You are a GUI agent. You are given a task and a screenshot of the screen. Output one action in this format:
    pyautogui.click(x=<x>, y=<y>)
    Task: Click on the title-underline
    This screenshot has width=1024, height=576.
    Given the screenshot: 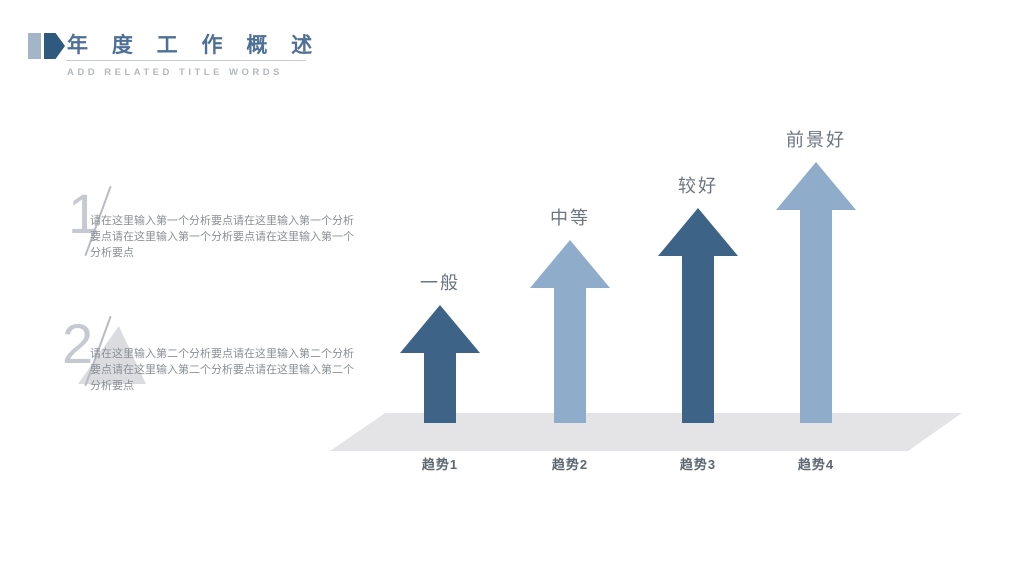 What is the action you would take?
    pyautogui.click(x=186, y=60)
    